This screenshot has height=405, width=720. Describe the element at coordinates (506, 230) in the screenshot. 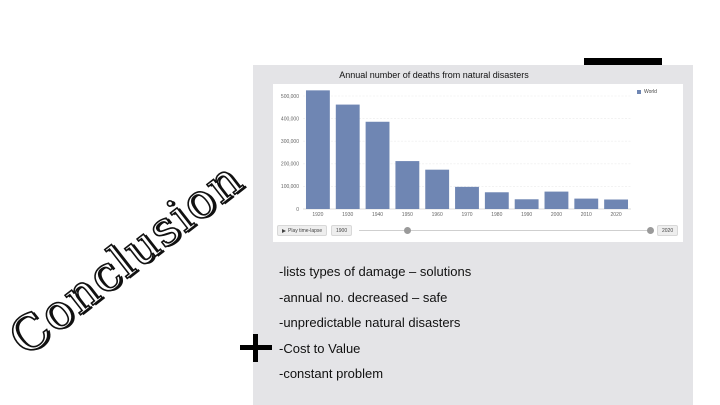

I see `timeline-slider-track` at that location.